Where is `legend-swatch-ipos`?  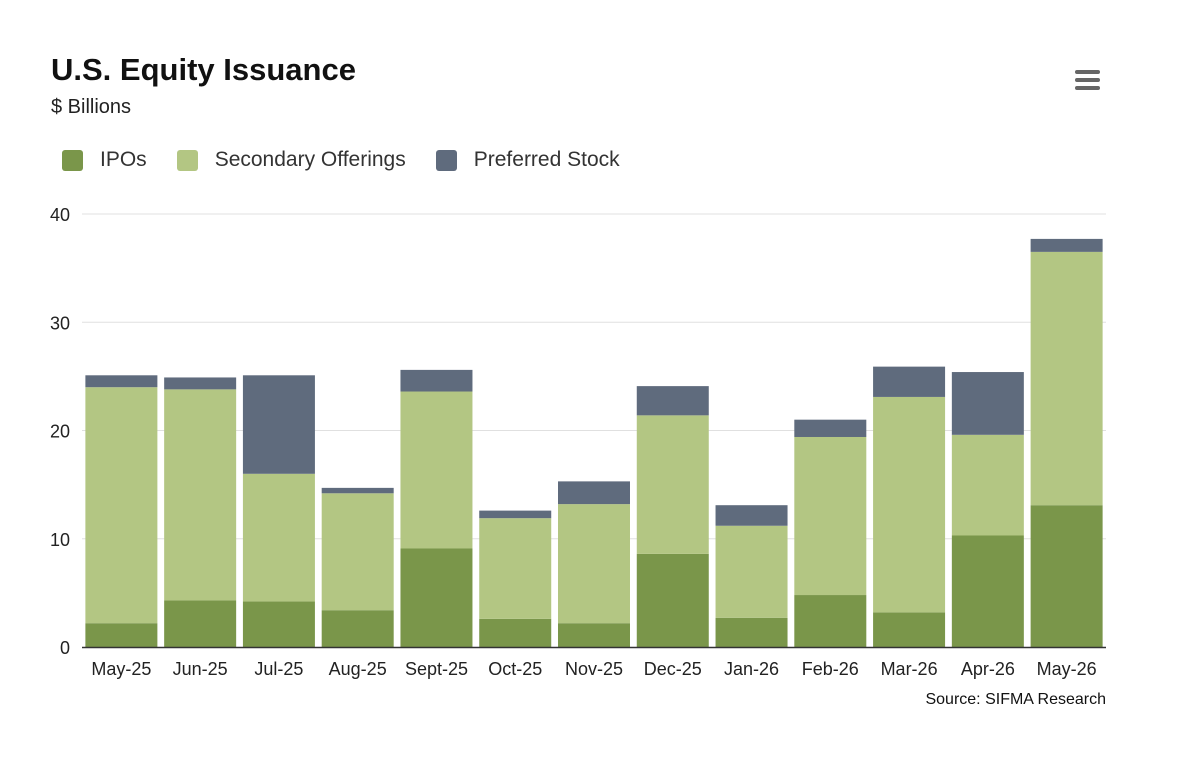 legend-swatch-ipos is located at coordinates (72, 160).